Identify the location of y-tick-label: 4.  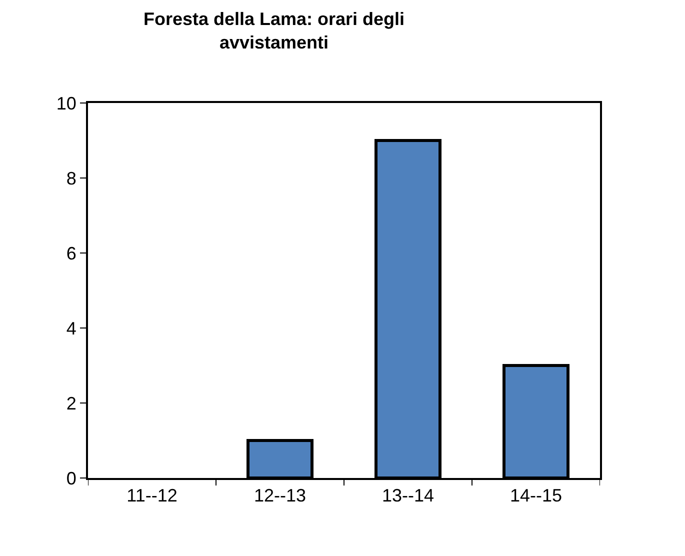
(71, 328).